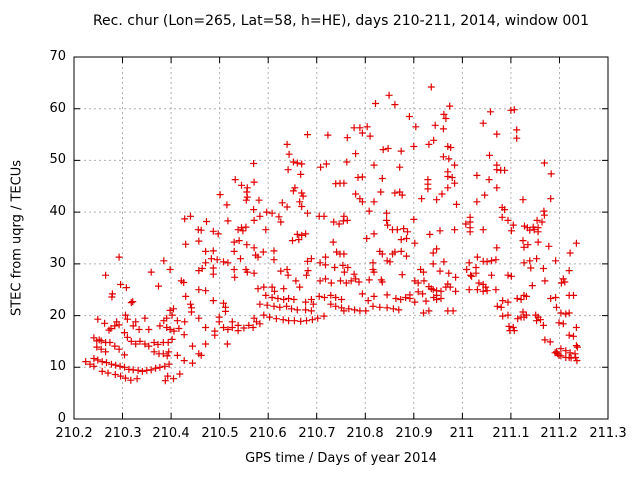 The height and width of the screenshot is (480, 640). What do you see at coordinates (341, 458) in the screenshot?
I see `x-axis-label: GPS time / Days of year 2014` at bounding box center [341, 458].